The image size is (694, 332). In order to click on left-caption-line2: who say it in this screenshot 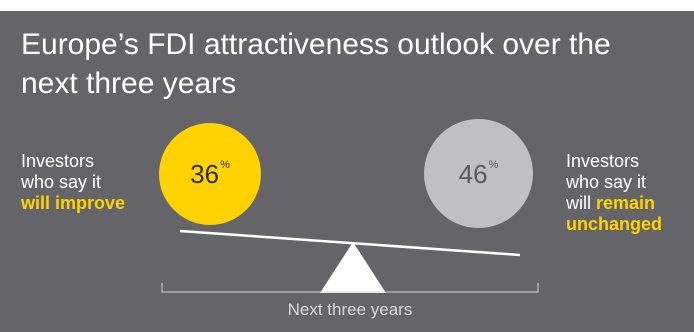, I will do `click(61, 182)`.